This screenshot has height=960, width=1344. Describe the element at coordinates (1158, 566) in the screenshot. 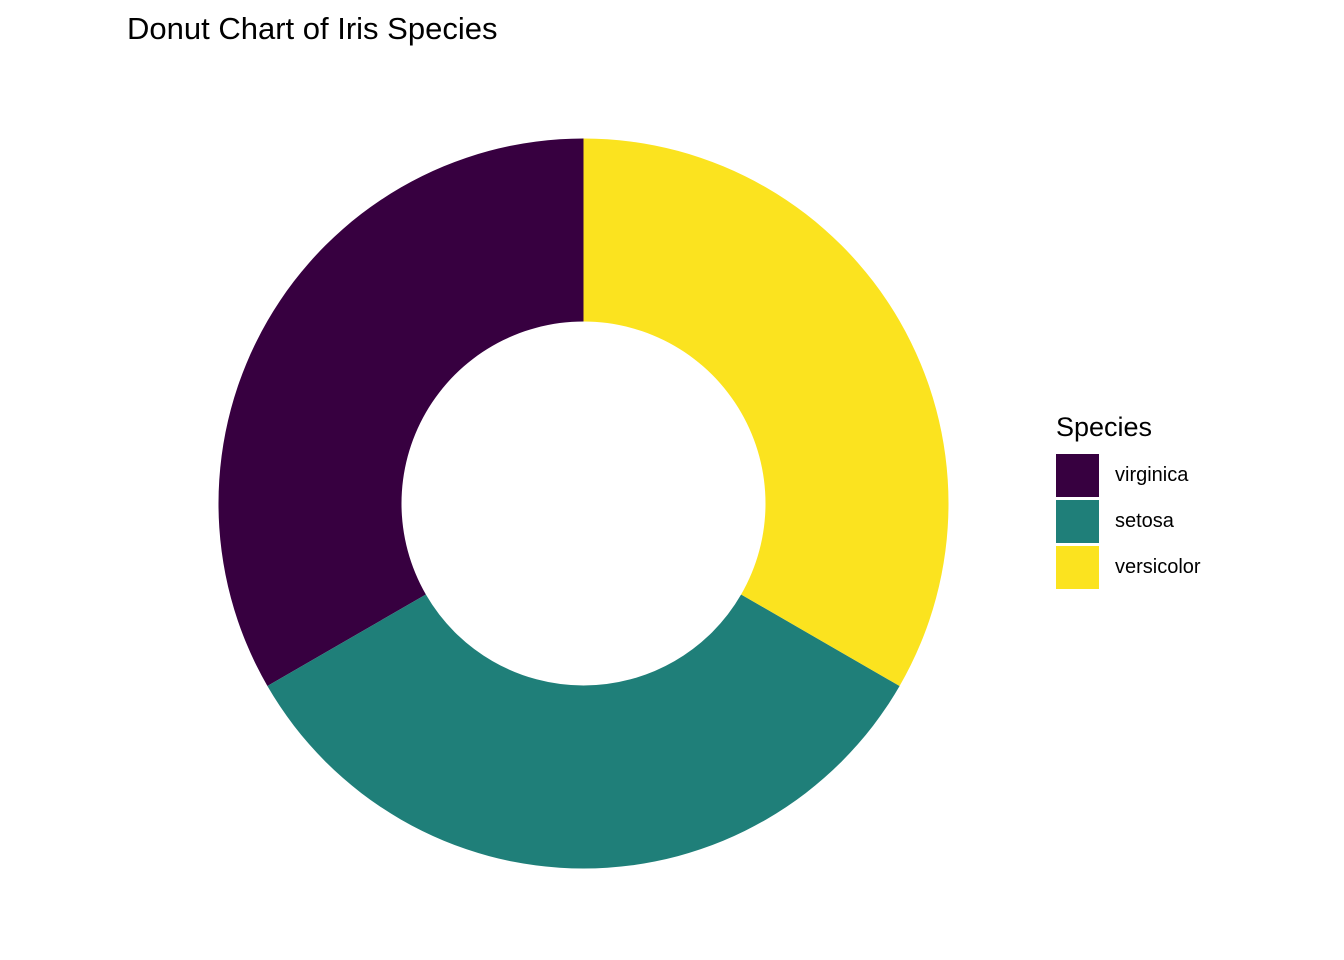

I see `legend-label: versicolor` at that location.